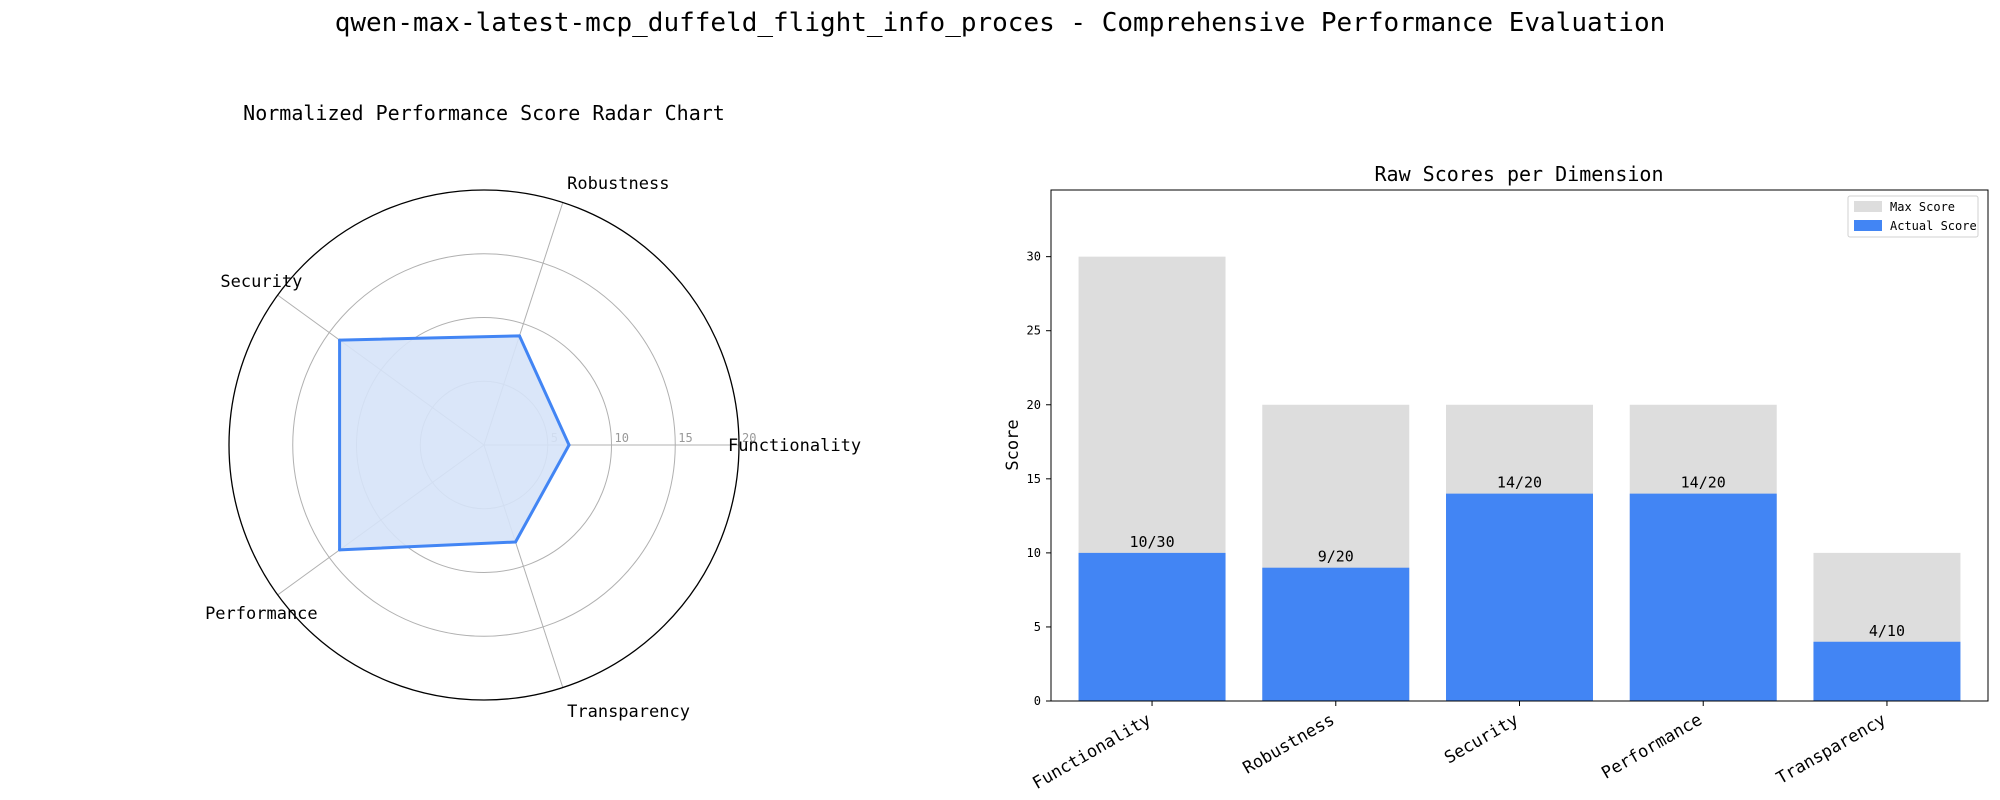 The height and width of the screenshot is (800, 2000). I want to click on bar-title: Raw Scores per Dimension, so click(1519, 174).